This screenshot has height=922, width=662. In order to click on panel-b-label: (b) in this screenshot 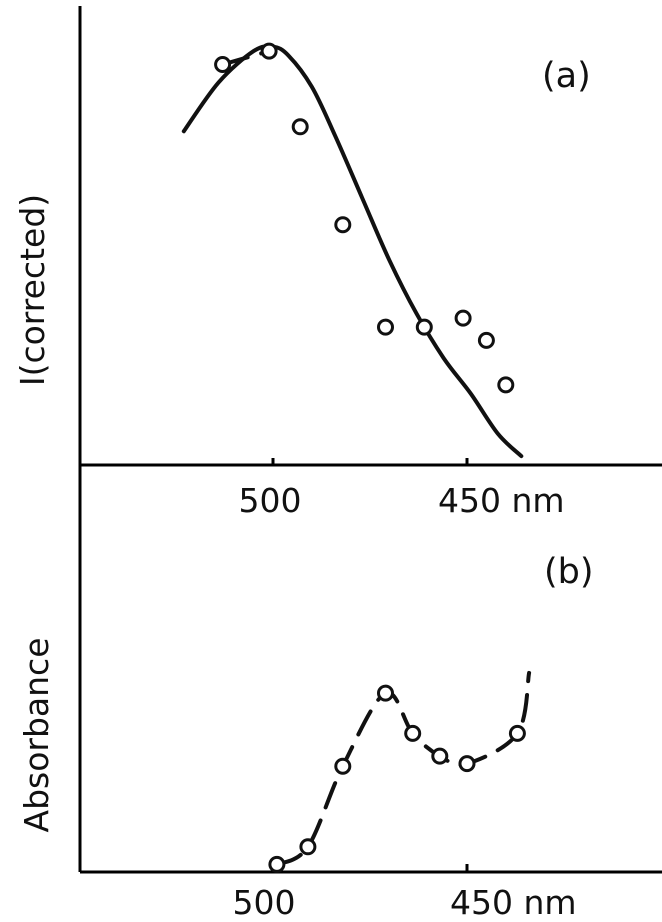, I will do `click(569, 572)`.